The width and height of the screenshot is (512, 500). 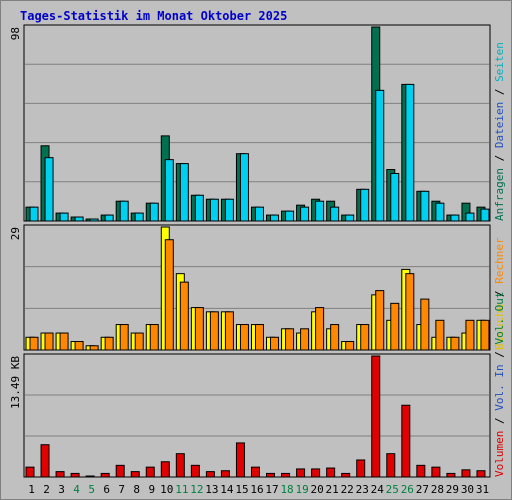 I want to click on x-tick-label-21: 21, so click(x=332, y=489).